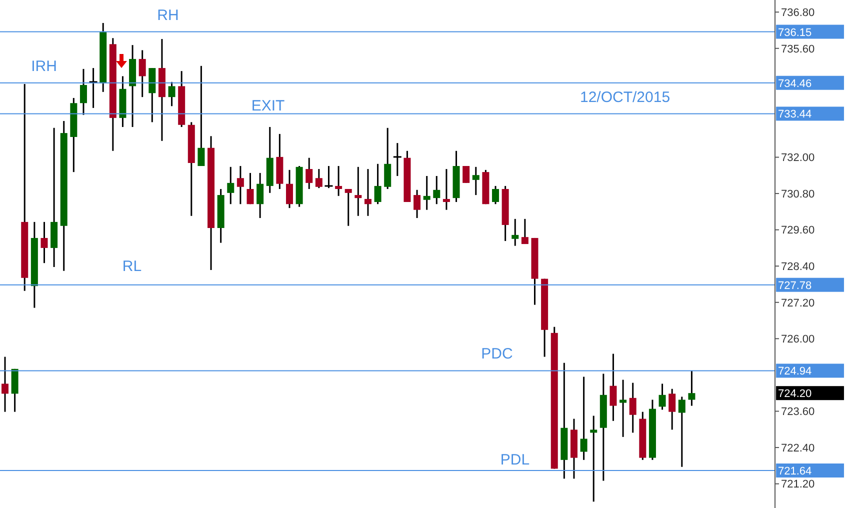 The height and width of the screenshot is (508, 845). Describe the element at coordinates (44, 66) in the screenshot. I see `ref-line-label: IRH` at that location.